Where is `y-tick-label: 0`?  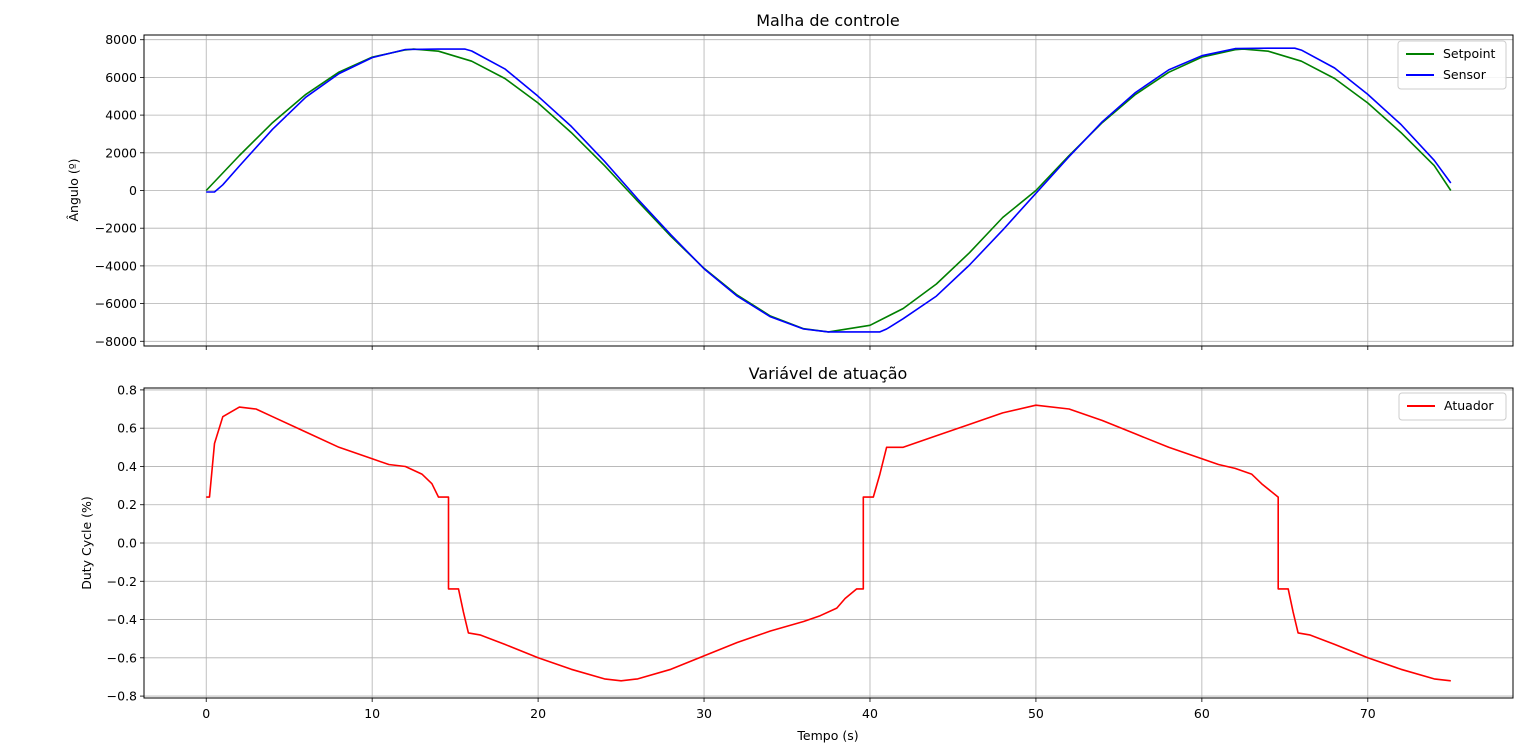
y-tick-label: 0 is located at coordinates (133, 190).